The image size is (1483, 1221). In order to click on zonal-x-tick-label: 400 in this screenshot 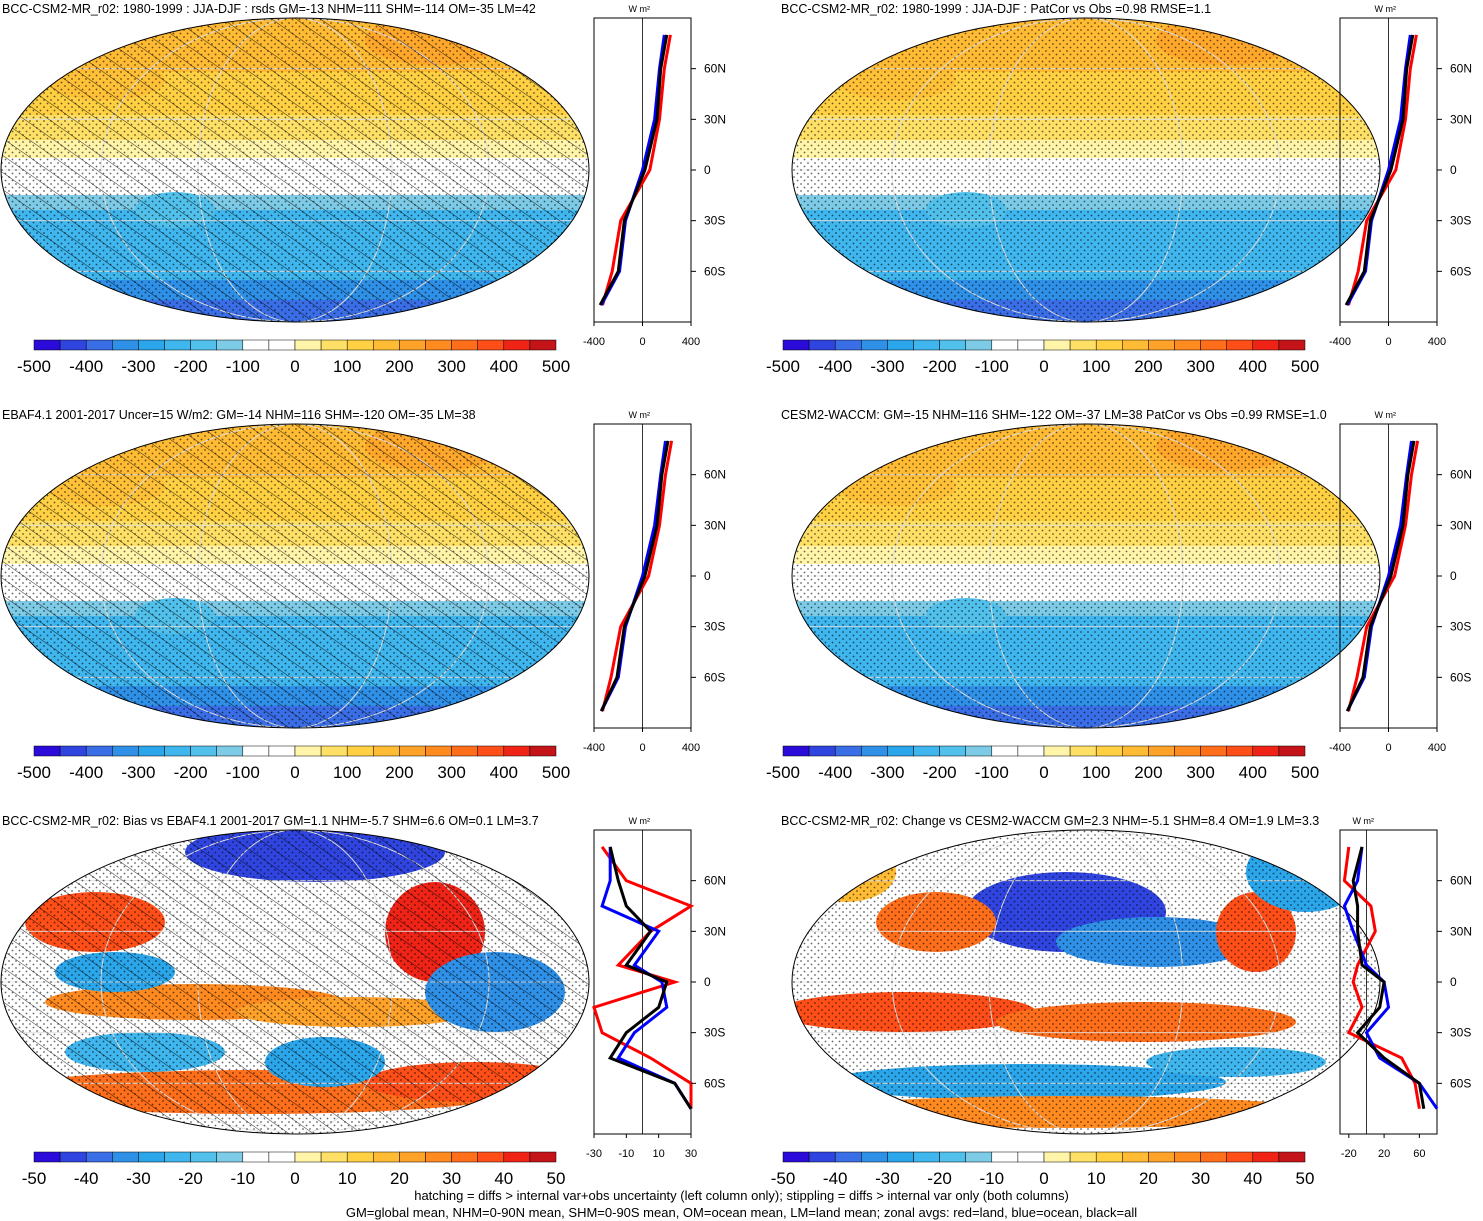, I will do `click(691, 342)`.